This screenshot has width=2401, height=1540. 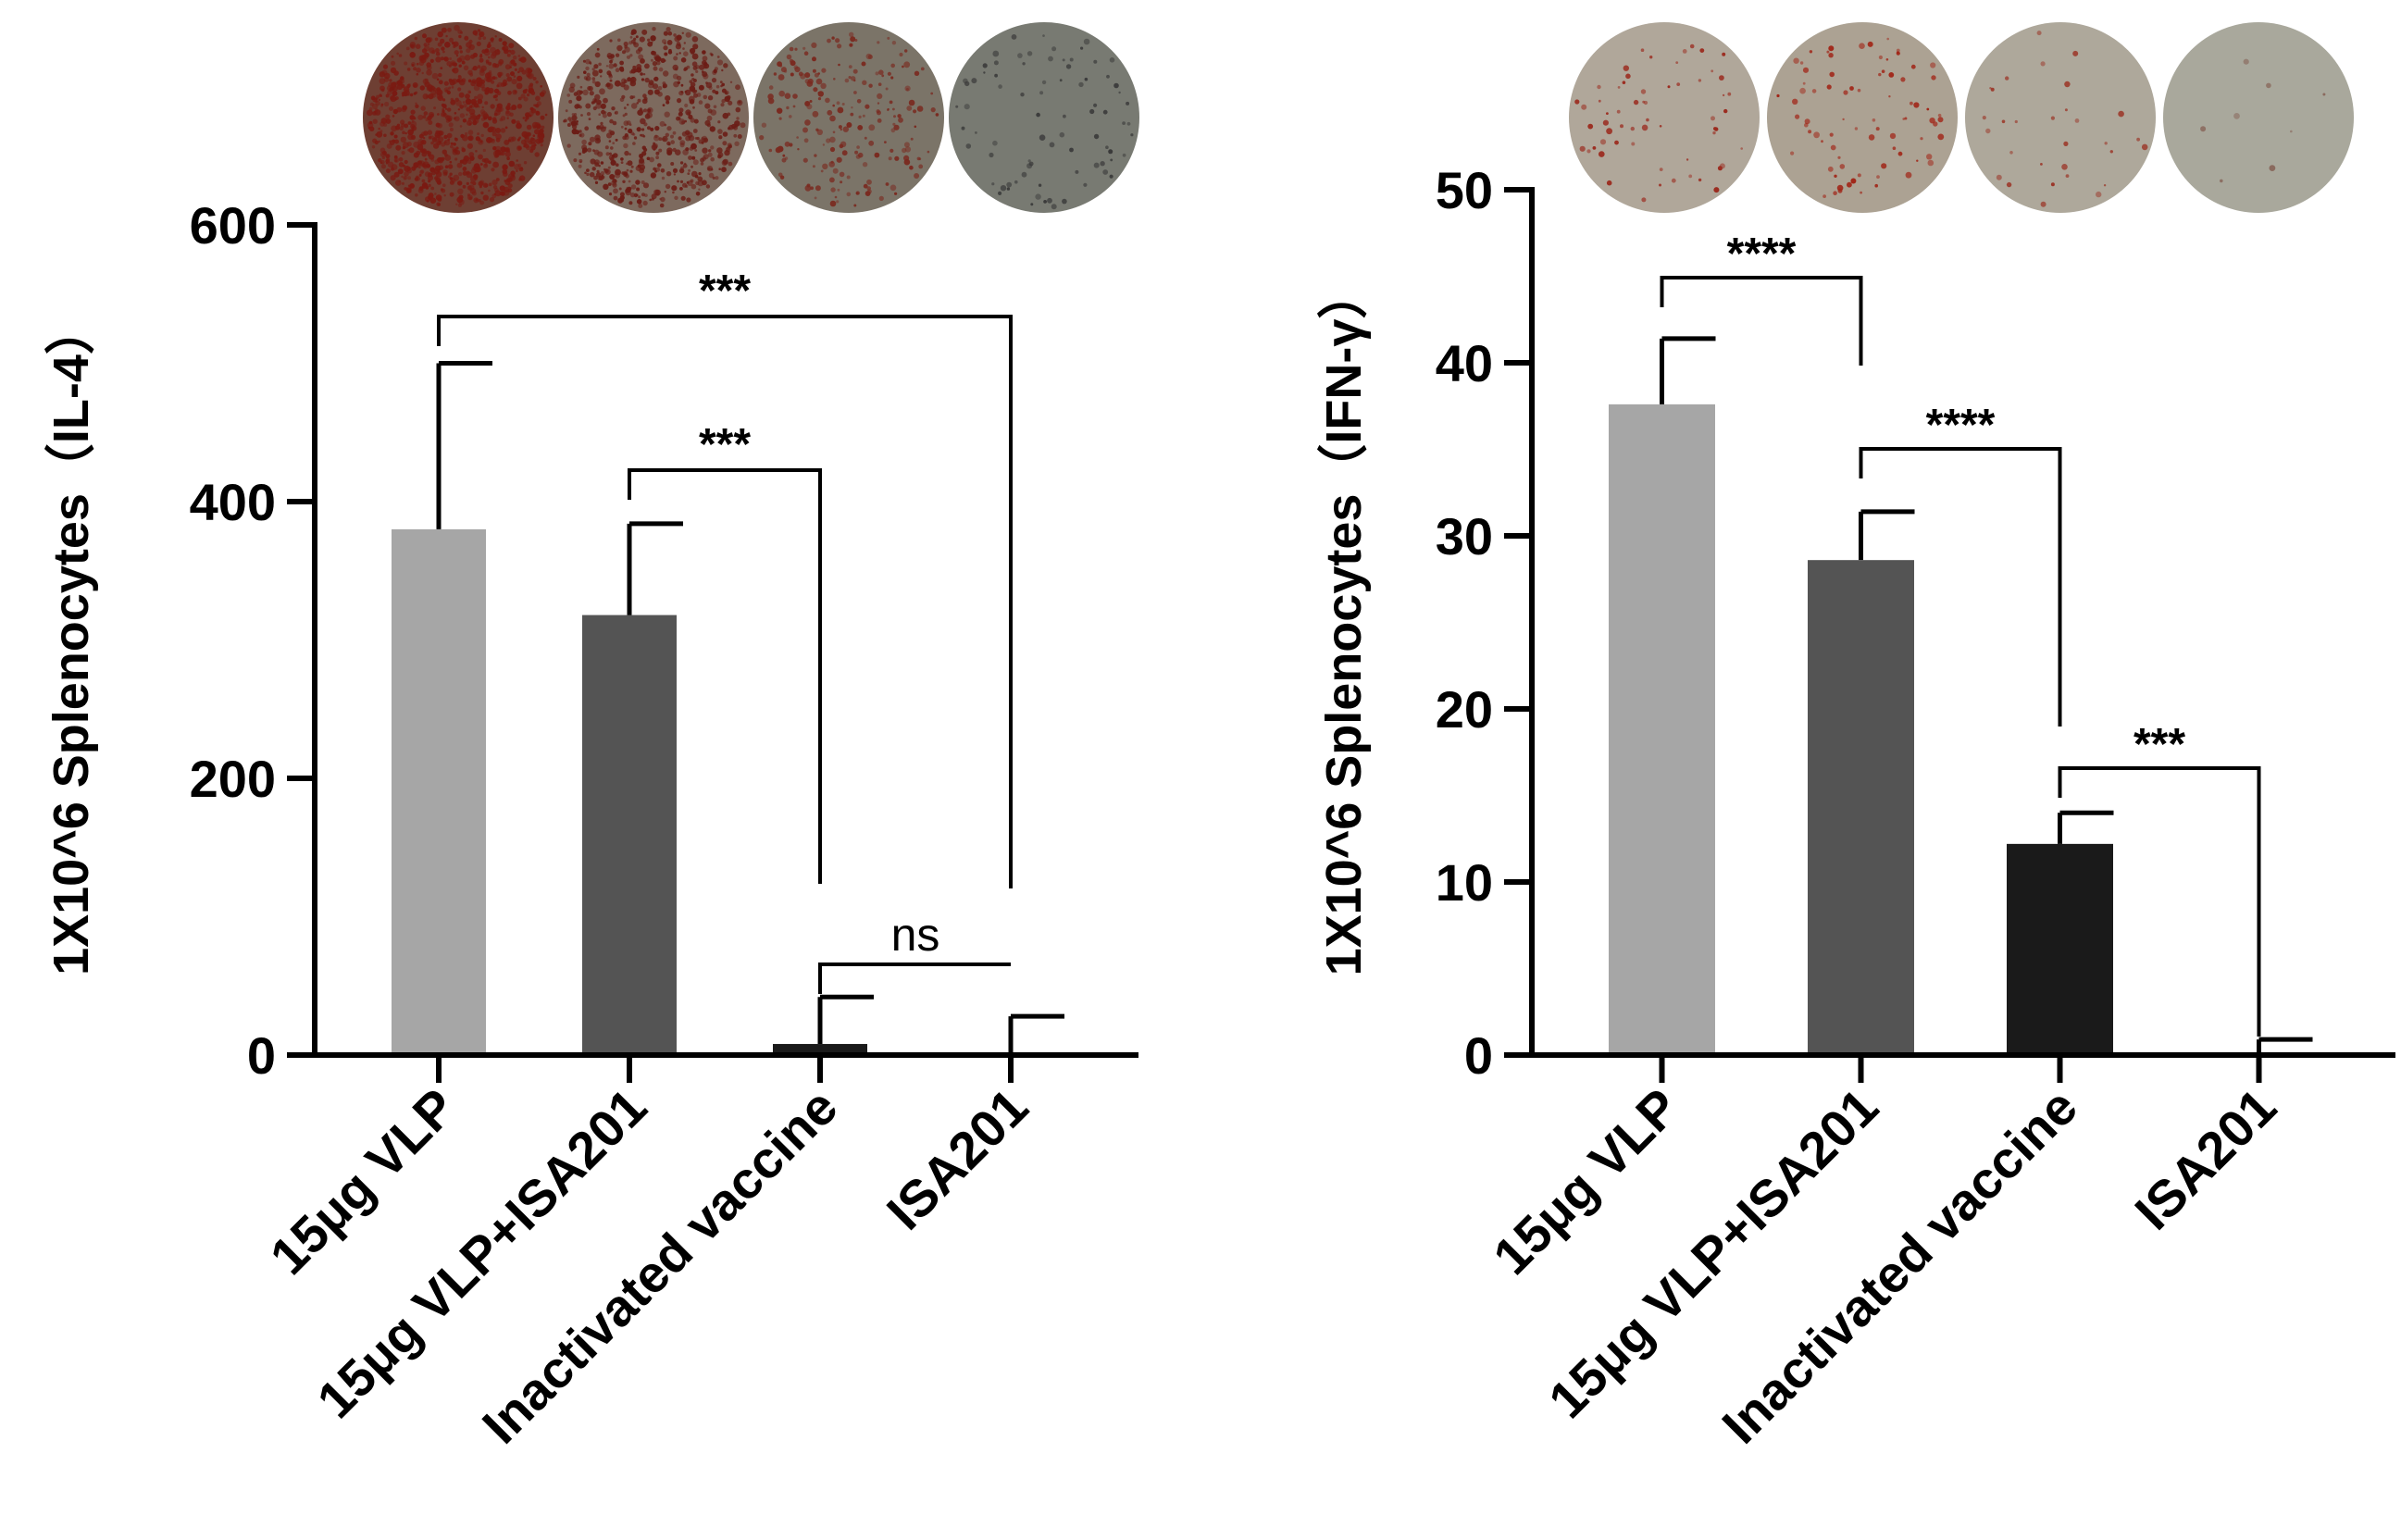 I want to click on significance-bracket-2: ns, so click(x=914, y=951).